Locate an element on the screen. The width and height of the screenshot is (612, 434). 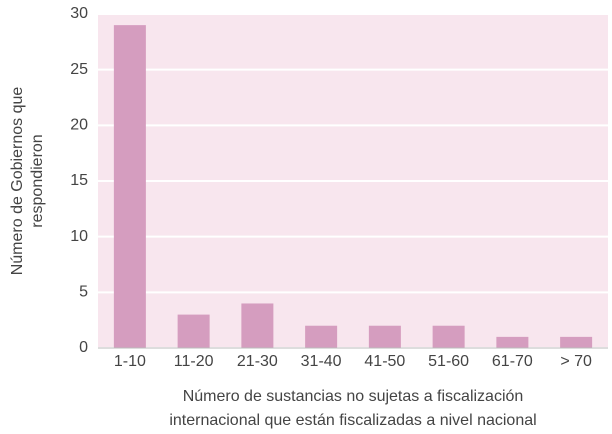
x-tick-label: 21-30 is located at coordinates (257, 361).